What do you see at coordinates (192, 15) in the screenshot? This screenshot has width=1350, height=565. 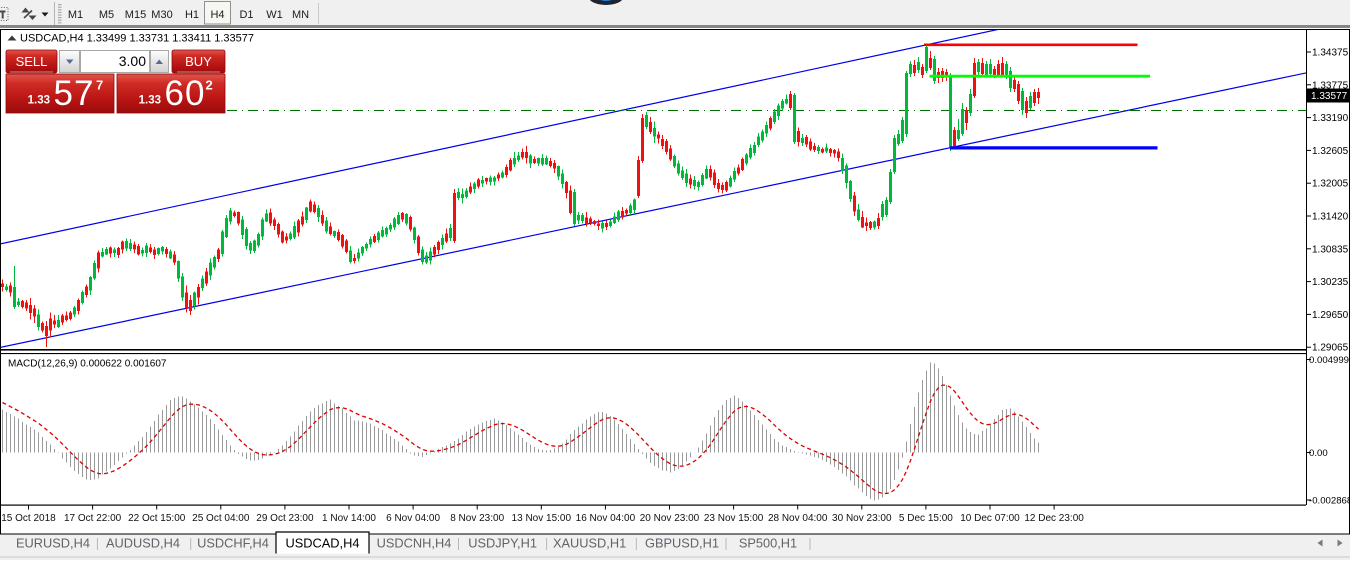 I see `svg-text: H1` at bounding box center [192, 15].